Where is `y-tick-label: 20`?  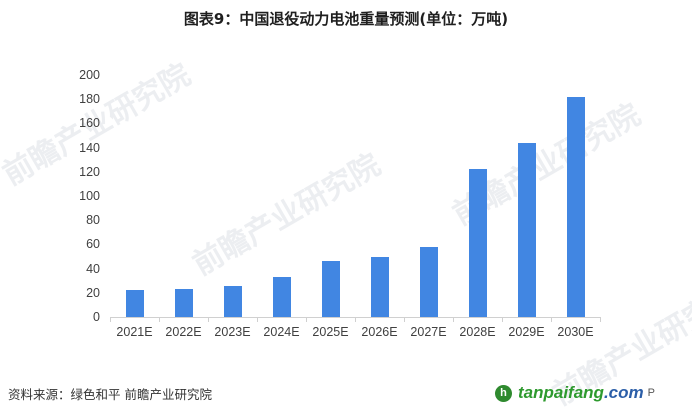
y-tick-label: 20 is located at coordinates (93, 292).